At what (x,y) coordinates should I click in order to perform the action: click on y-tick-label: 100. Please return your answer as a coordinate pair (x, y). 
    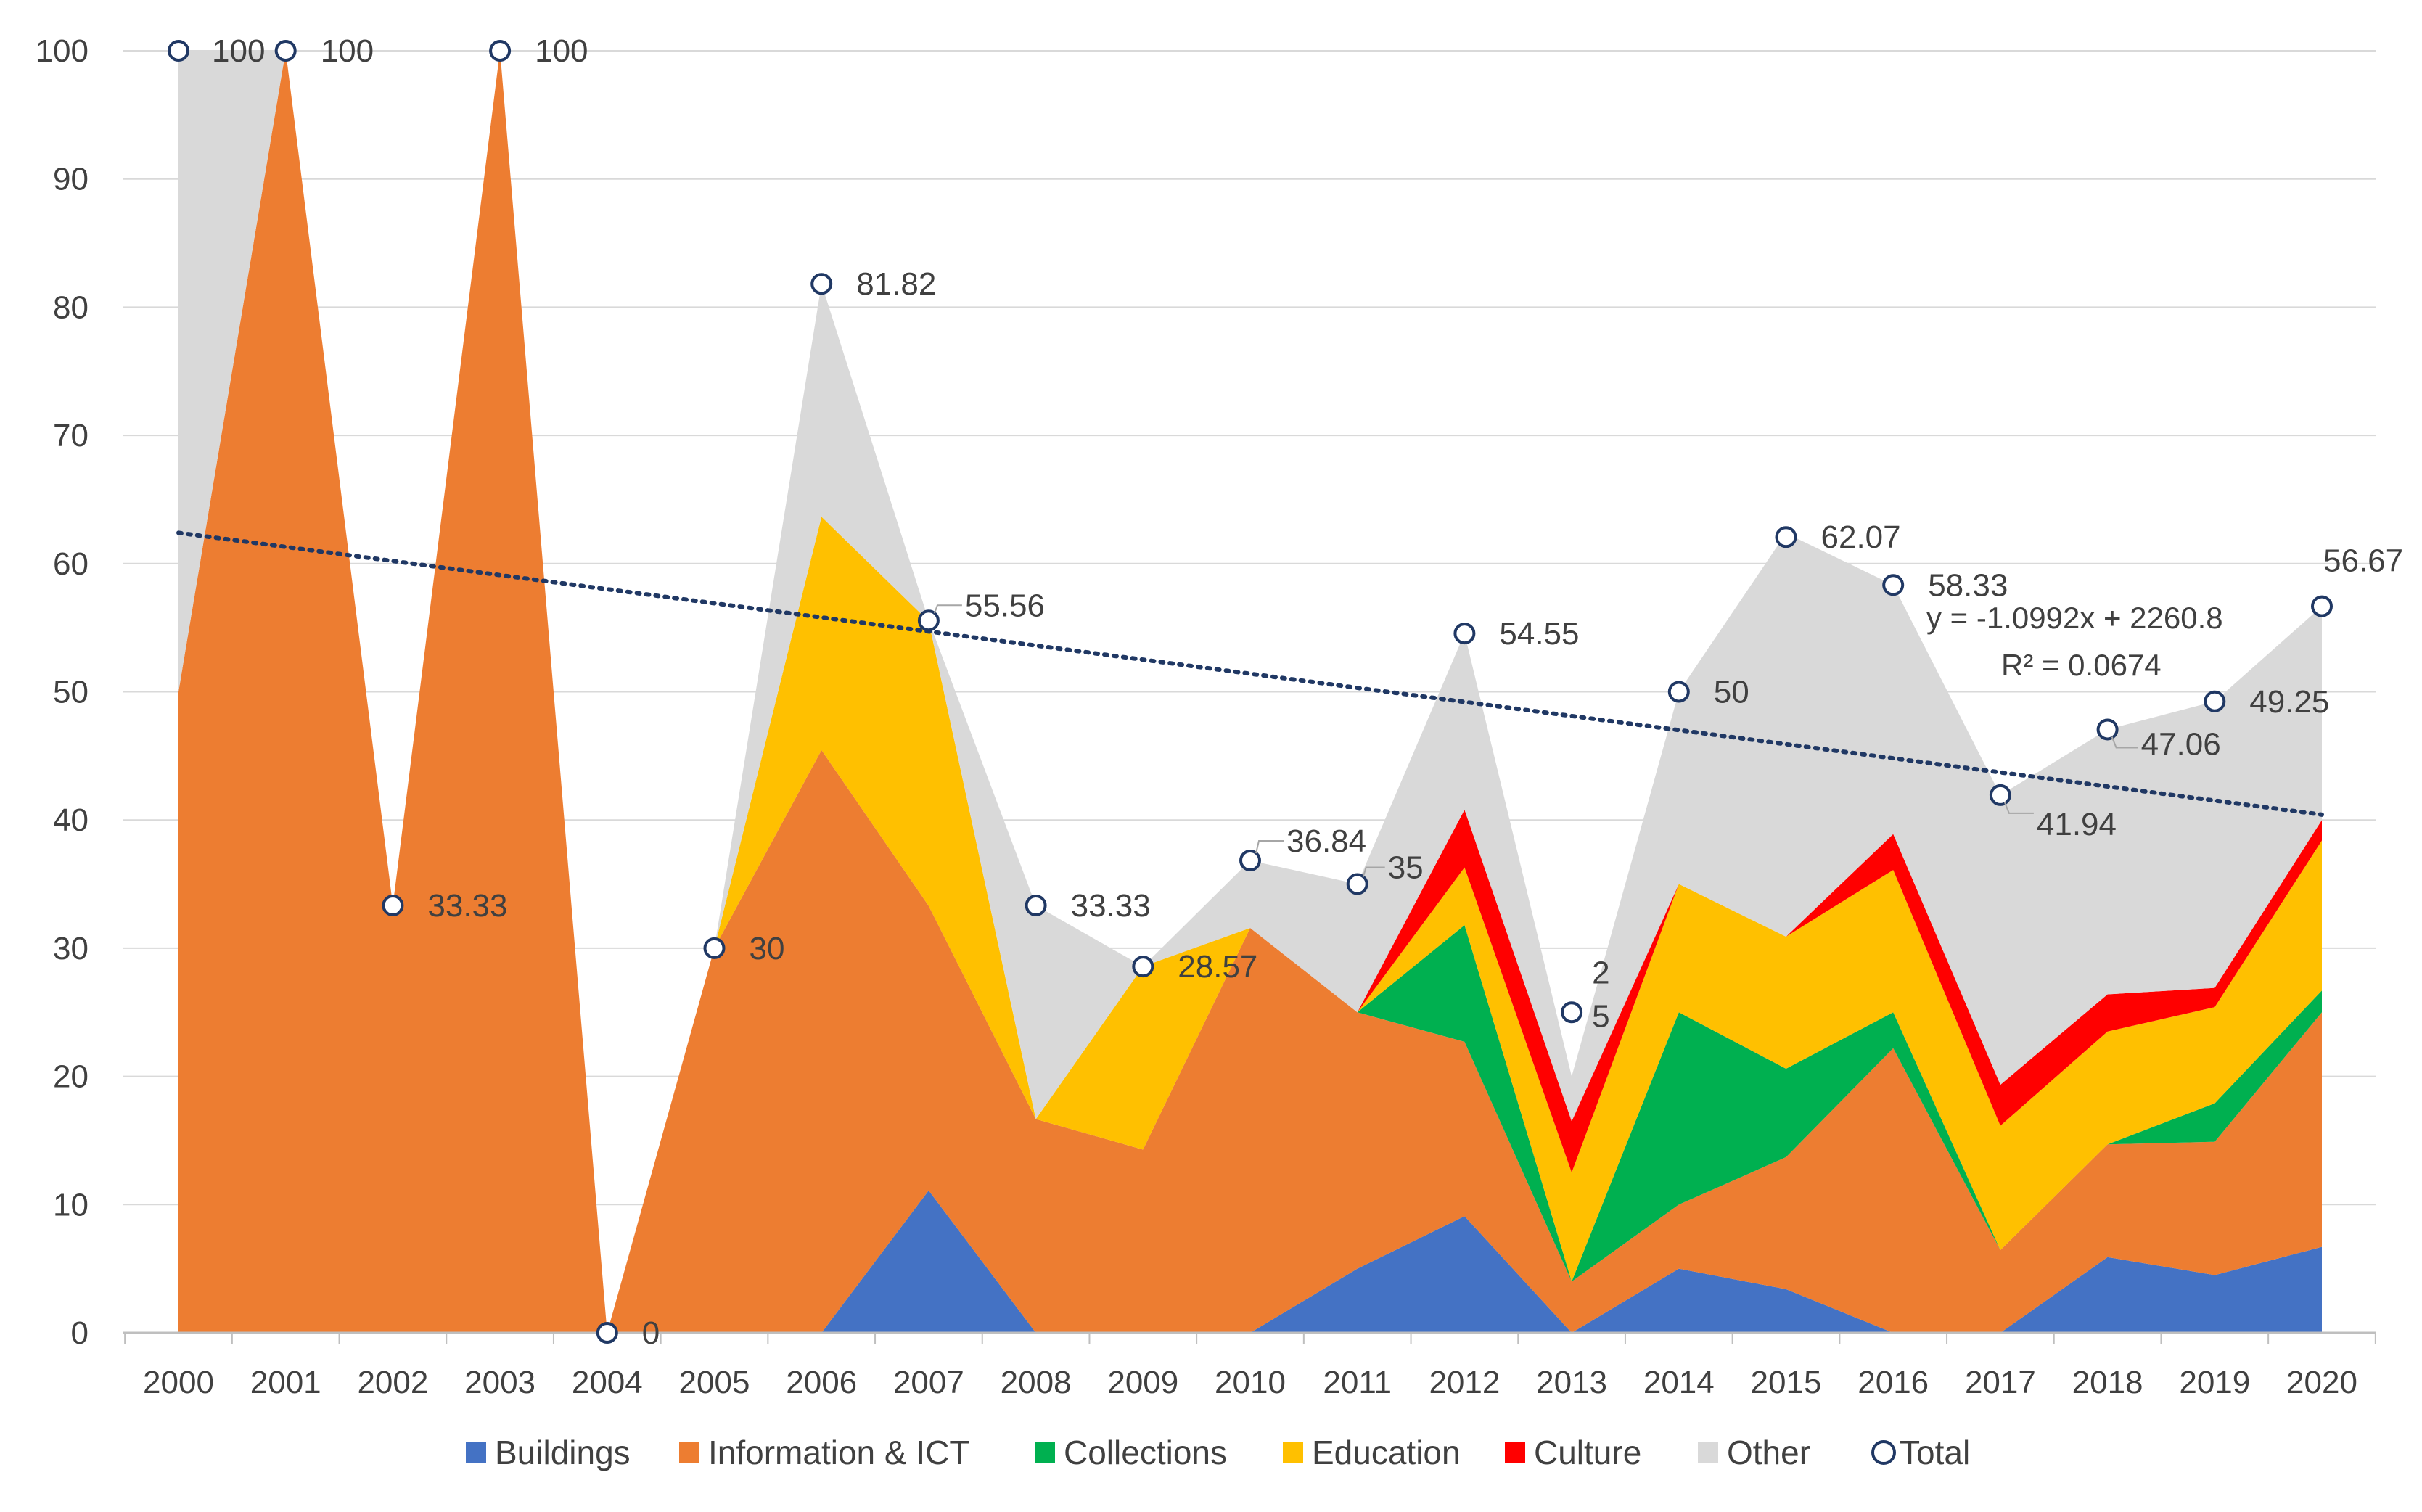
    Looking at the image, I should click on (62, 51).